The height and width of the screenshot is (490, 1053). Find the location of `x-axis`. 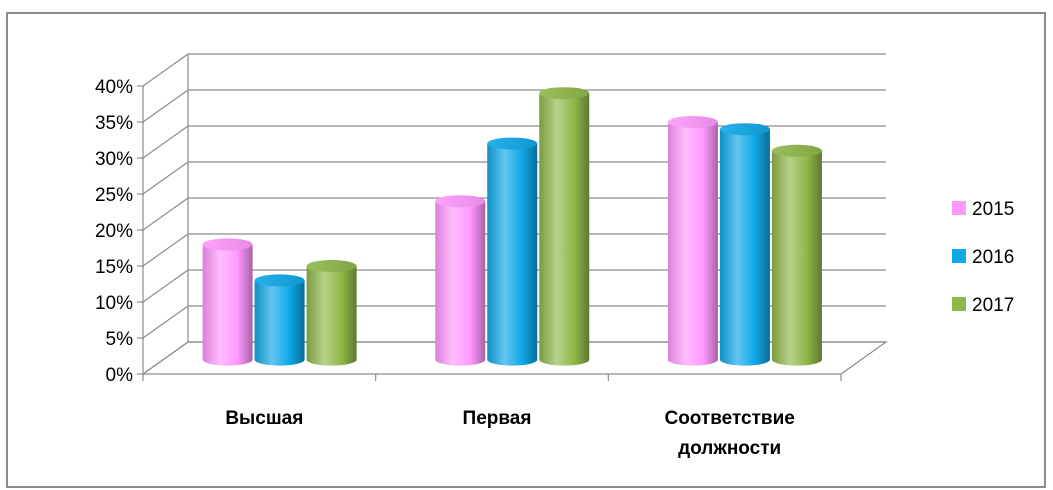

x-axis is located at coordinates (492, 377).